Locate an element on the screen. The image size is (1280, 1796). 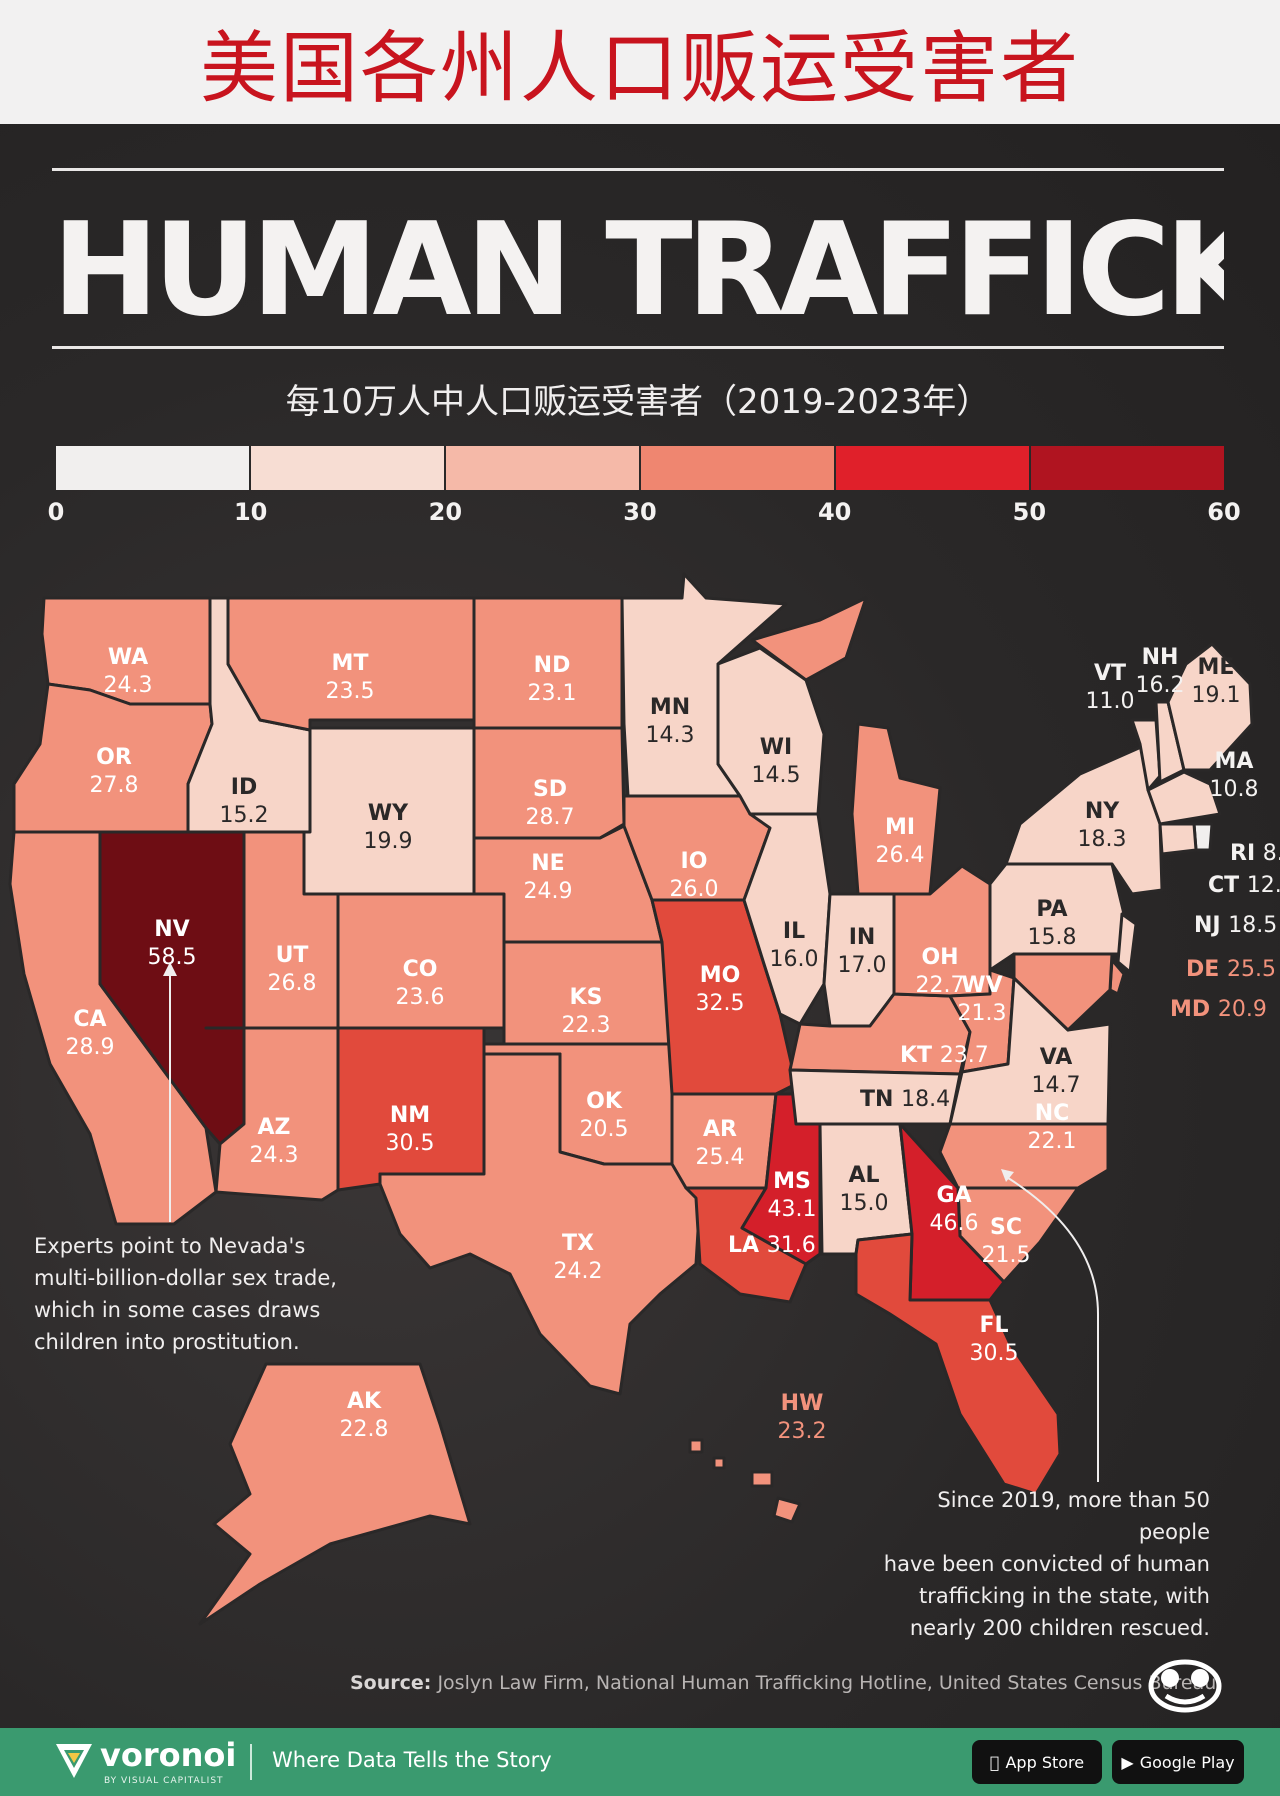
state-value-ms: 43.1 is located at coordinates (792, 1209).